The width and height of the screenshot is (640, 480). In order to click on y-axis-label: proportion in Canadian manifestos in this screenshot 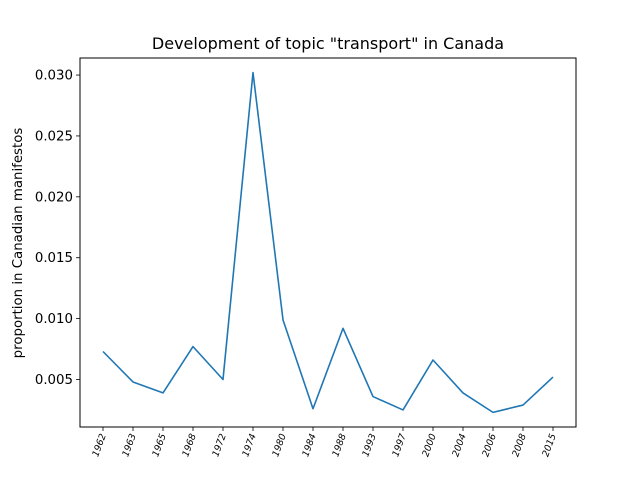, I will do `click(18, 243)`.